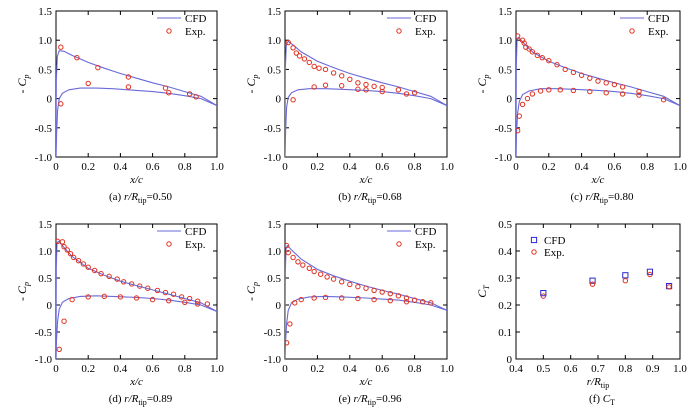 This screenshot has width=700, height=411. What do you see at coordinates (505, 333) in the screenshot?
I see `y-tick-label: 0.1` at bounding box center [505, 333].